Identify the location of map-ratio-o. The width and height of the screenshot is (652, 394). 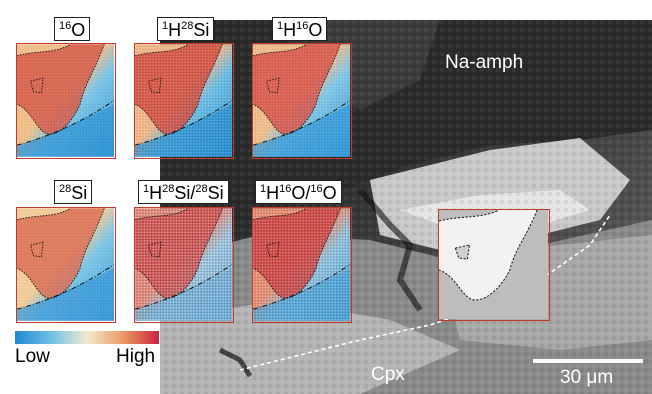
(302, 265).